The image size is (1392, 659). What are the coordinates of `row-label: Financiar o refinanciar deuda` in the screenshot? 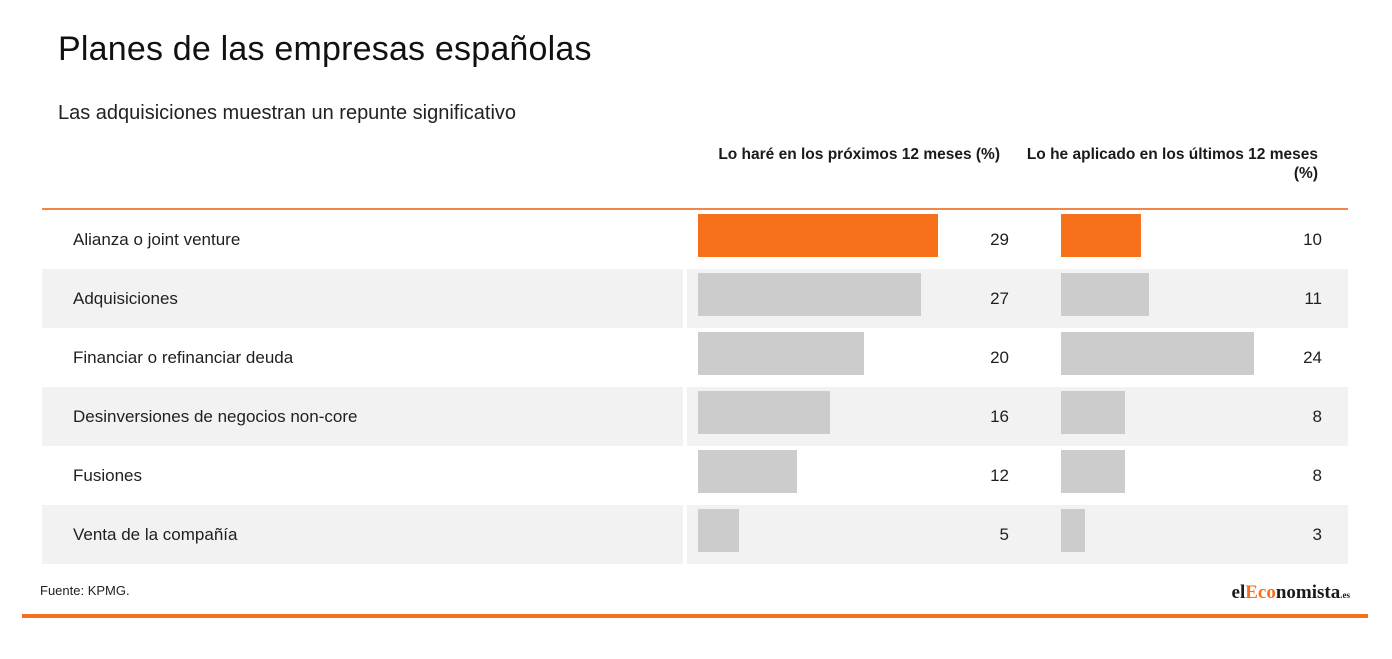 It's located at (183, 357).